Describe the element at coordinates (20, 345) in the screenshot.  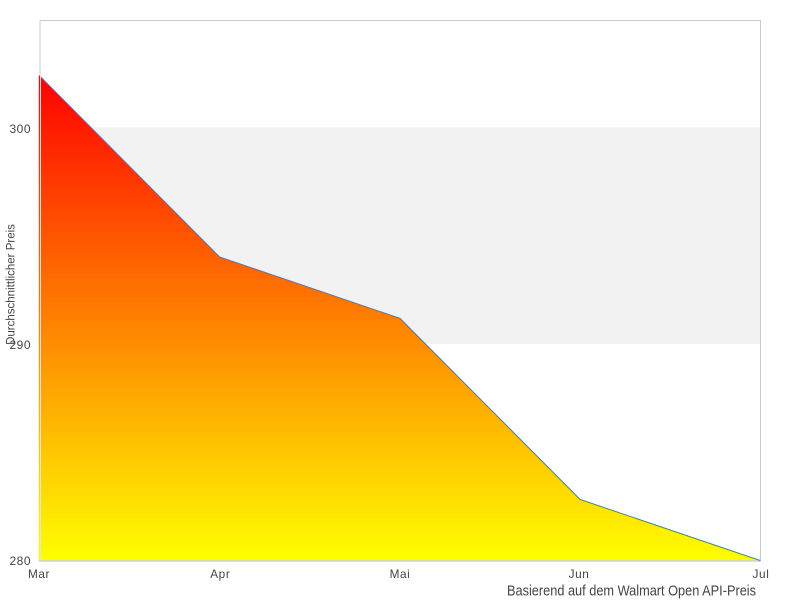
I see `svg-text: 290` at that location.